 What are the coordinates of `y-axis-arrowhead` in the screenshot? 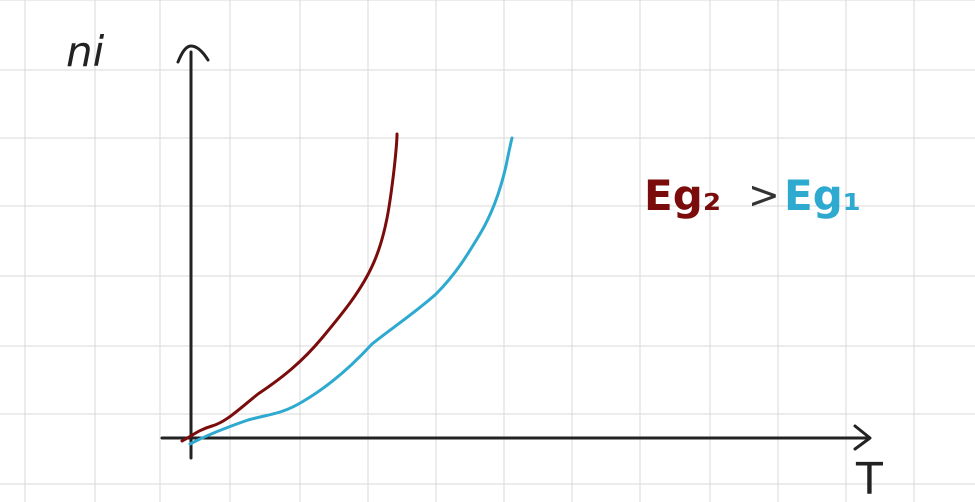 It's located at (193, 54).